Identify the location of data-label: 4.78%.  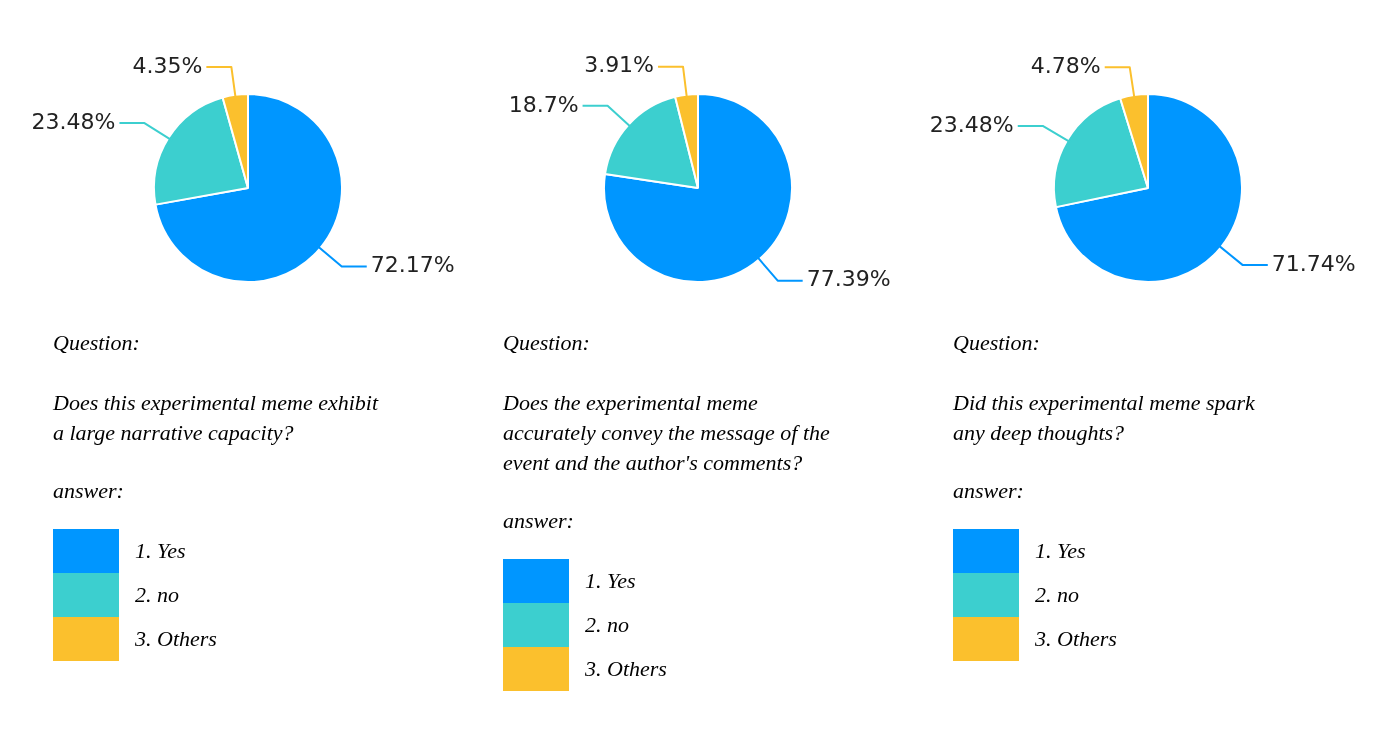
(1065, 65).